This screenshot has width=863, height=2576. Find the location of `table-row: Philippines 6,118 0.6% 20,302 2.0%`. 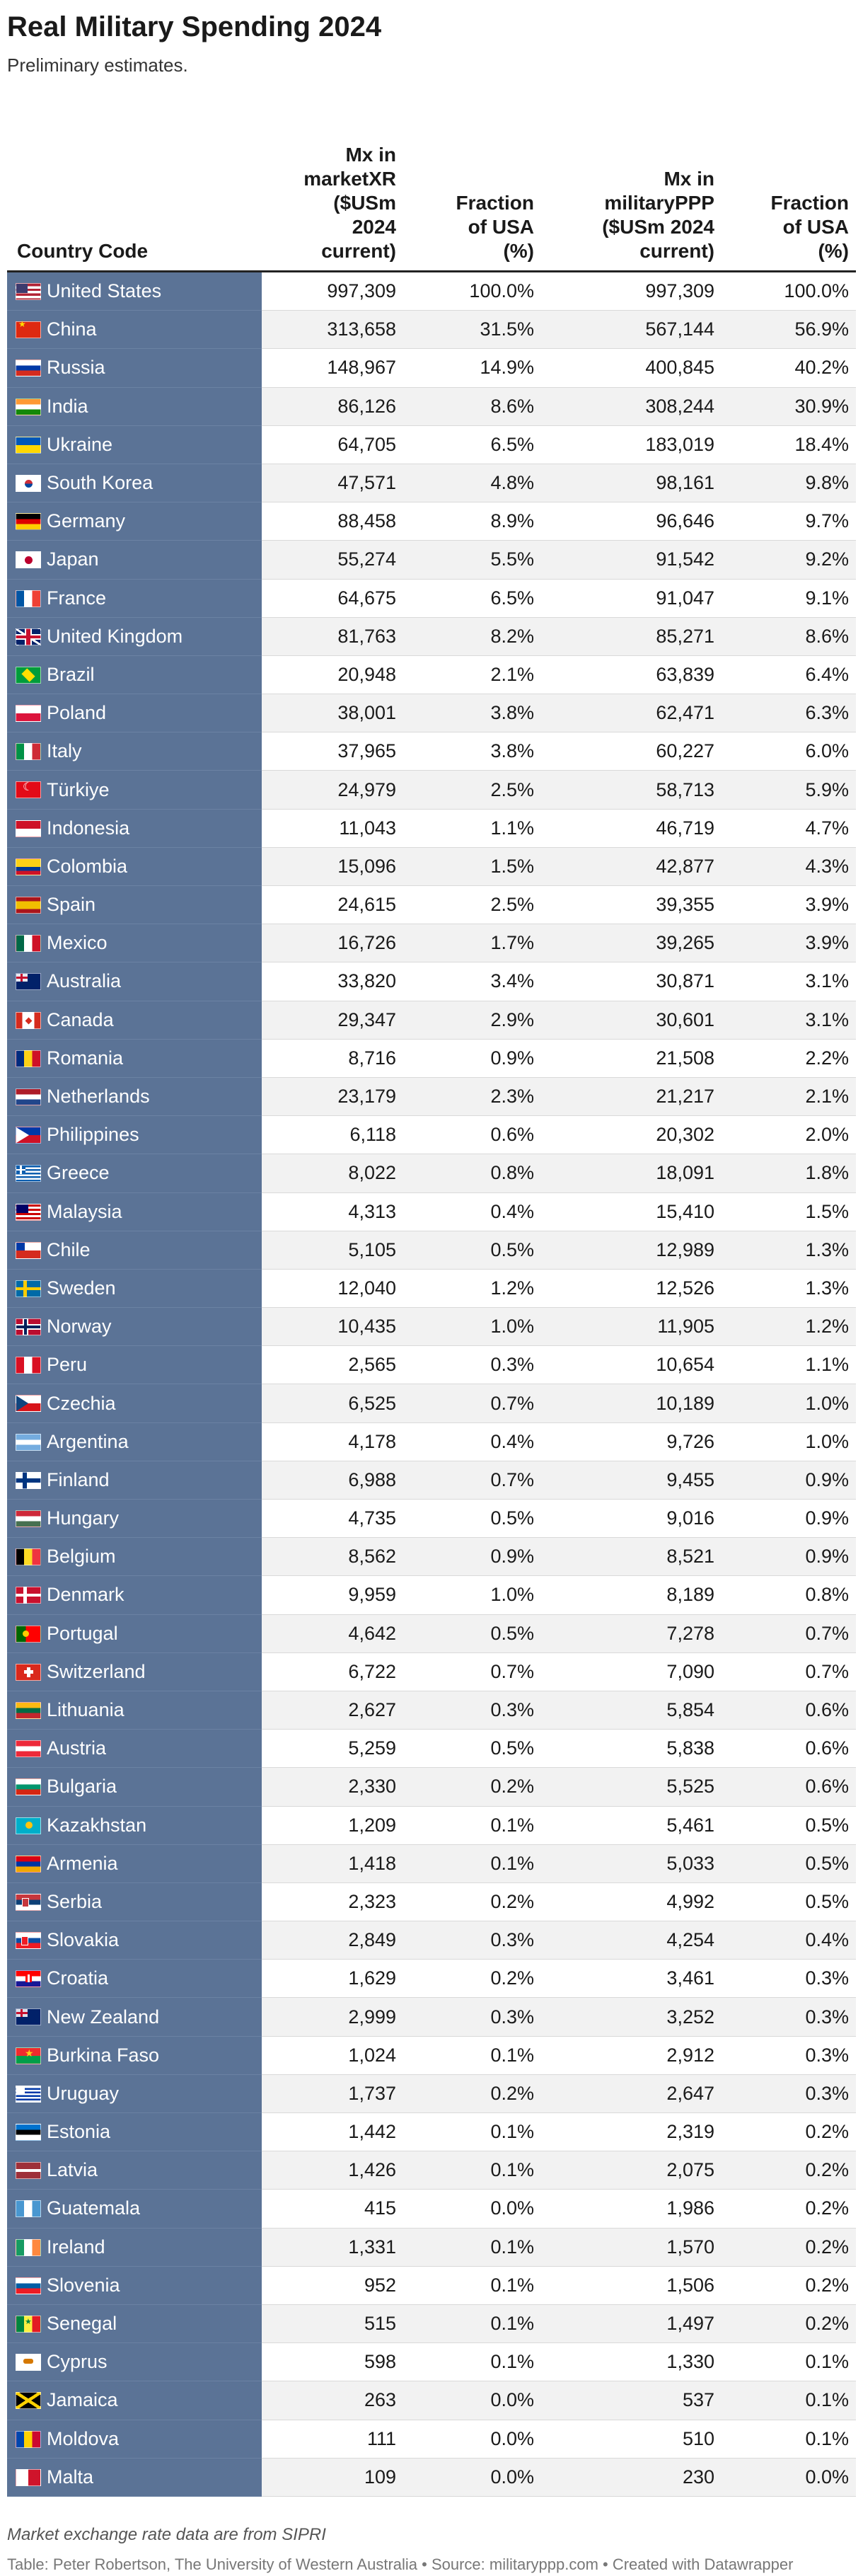

table-row: Philippines 6,118 0.6% 20,302 2.0% is located at coordinates (431, 1135).